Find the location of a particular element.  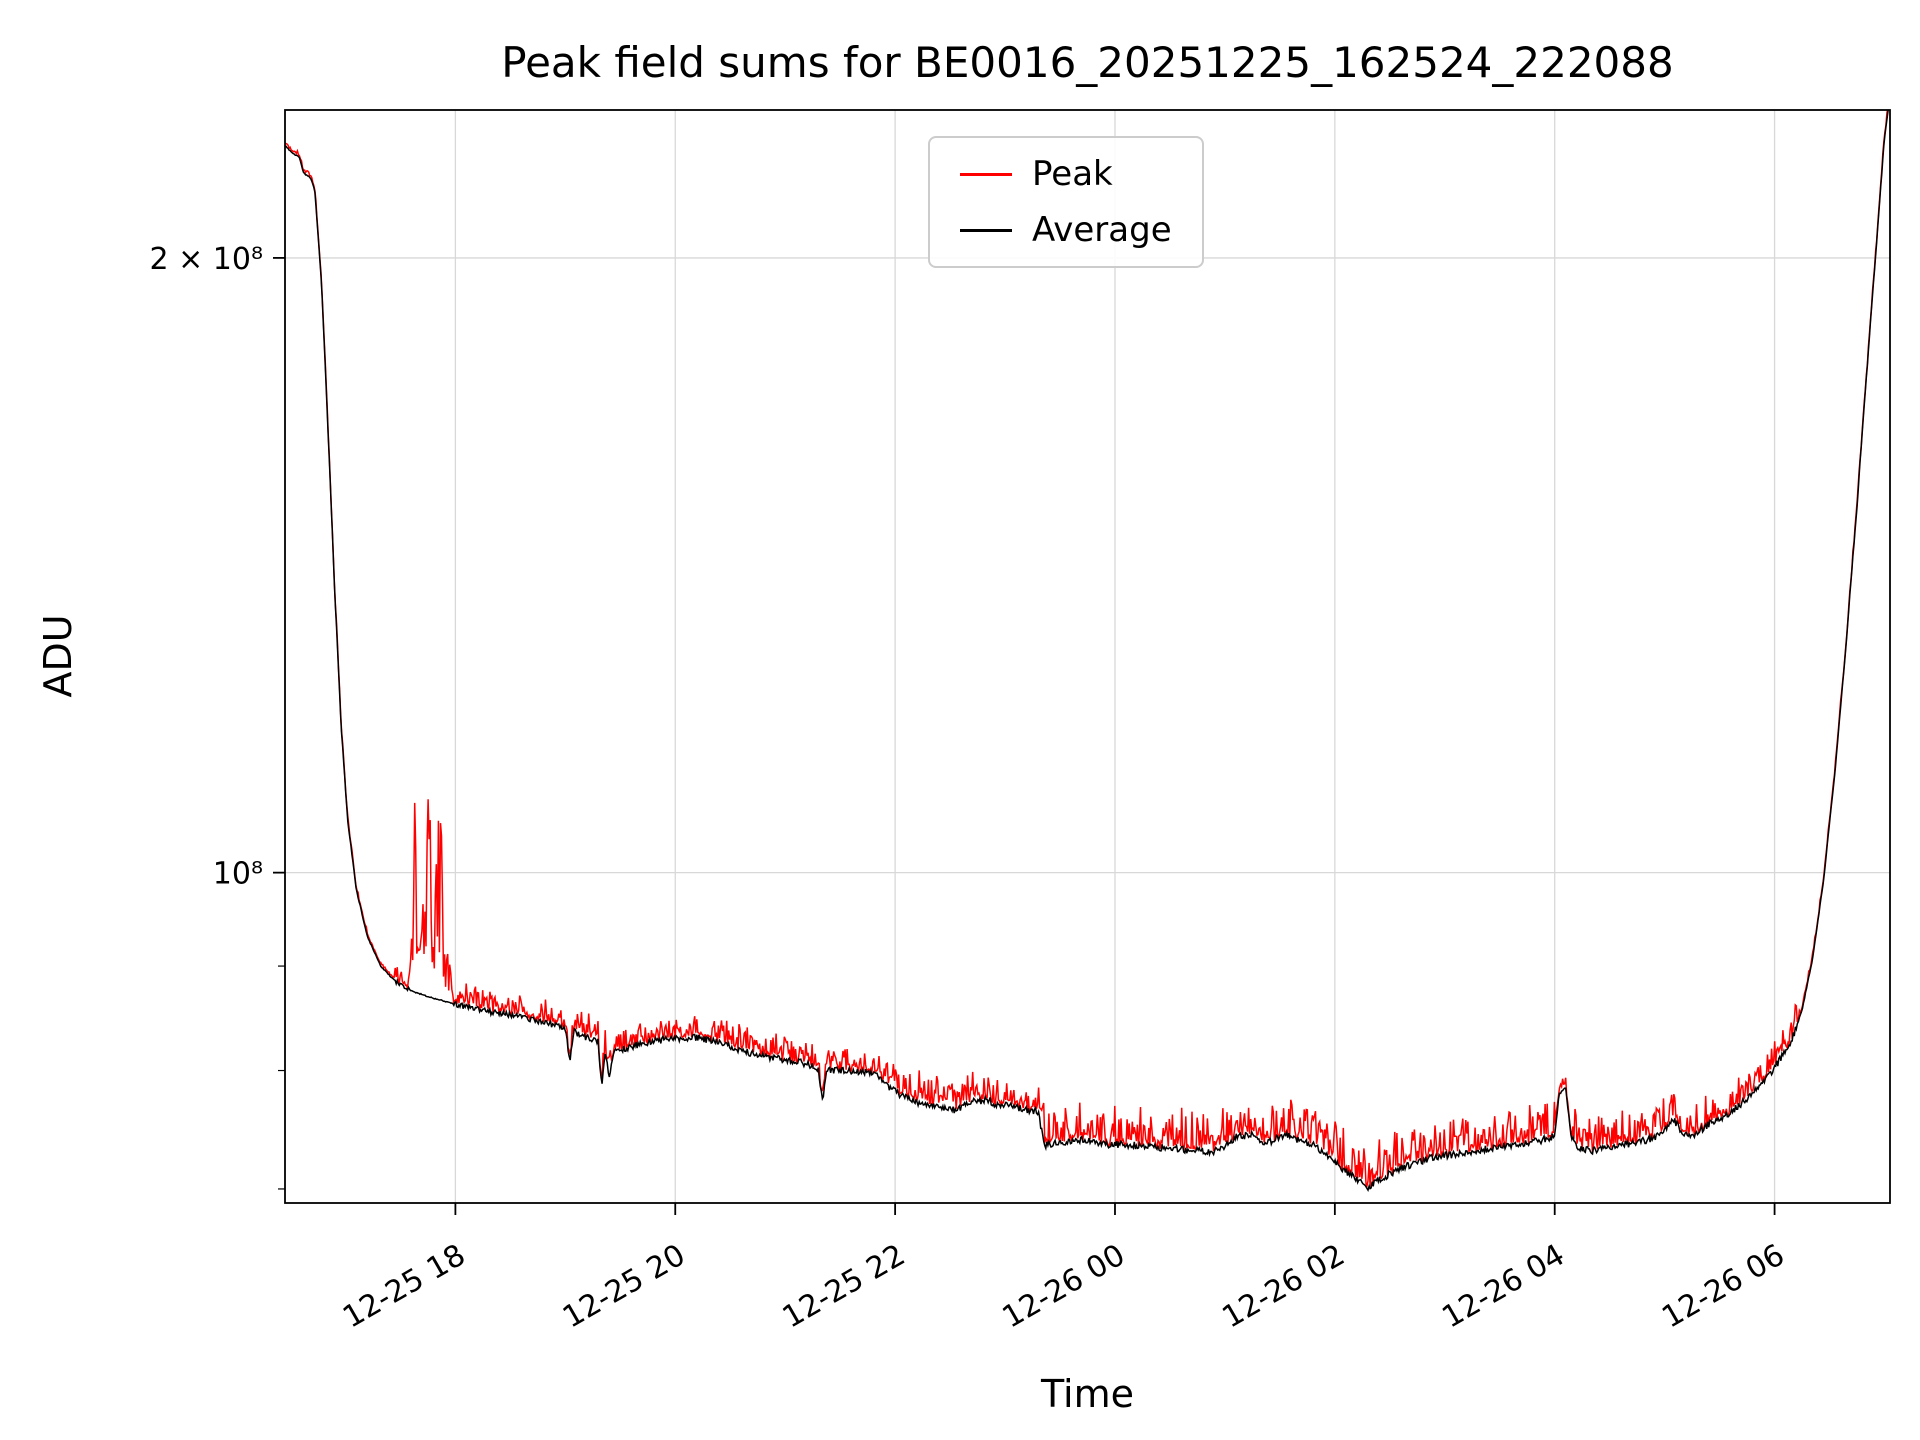

y-axis-label: ADU is located at coordinates (58, 656).